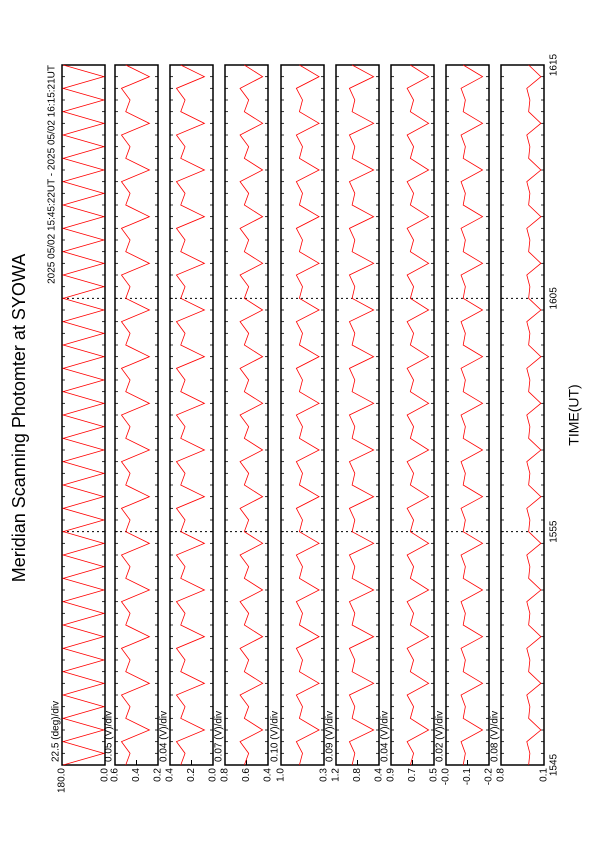 This screenshot has width=595, height=842. Describe the element at coordinates (62, 780) in the screenshot. I see `y-tick-label: 180.0` at that location.